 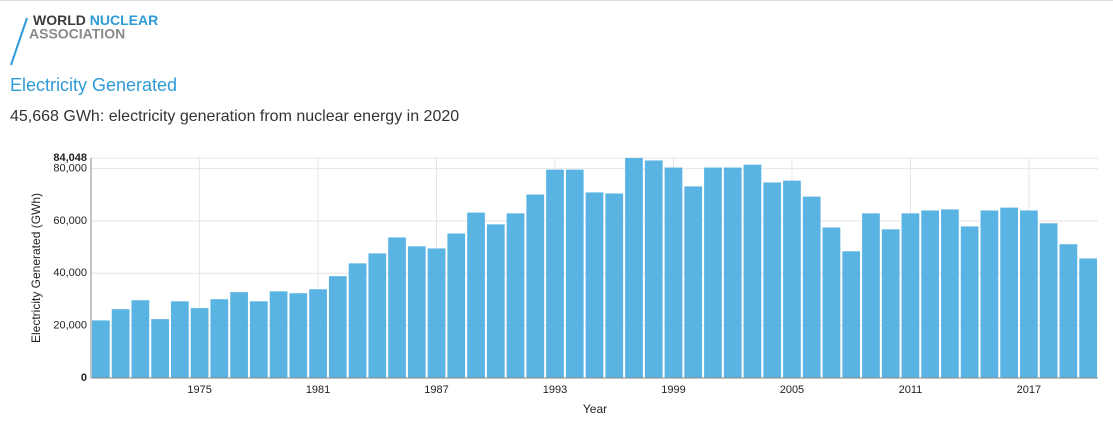 What do you see at coordinates (595, 409) in the screenshot?
I see `x-axis-label: Year` at bounding box center [595, 409].